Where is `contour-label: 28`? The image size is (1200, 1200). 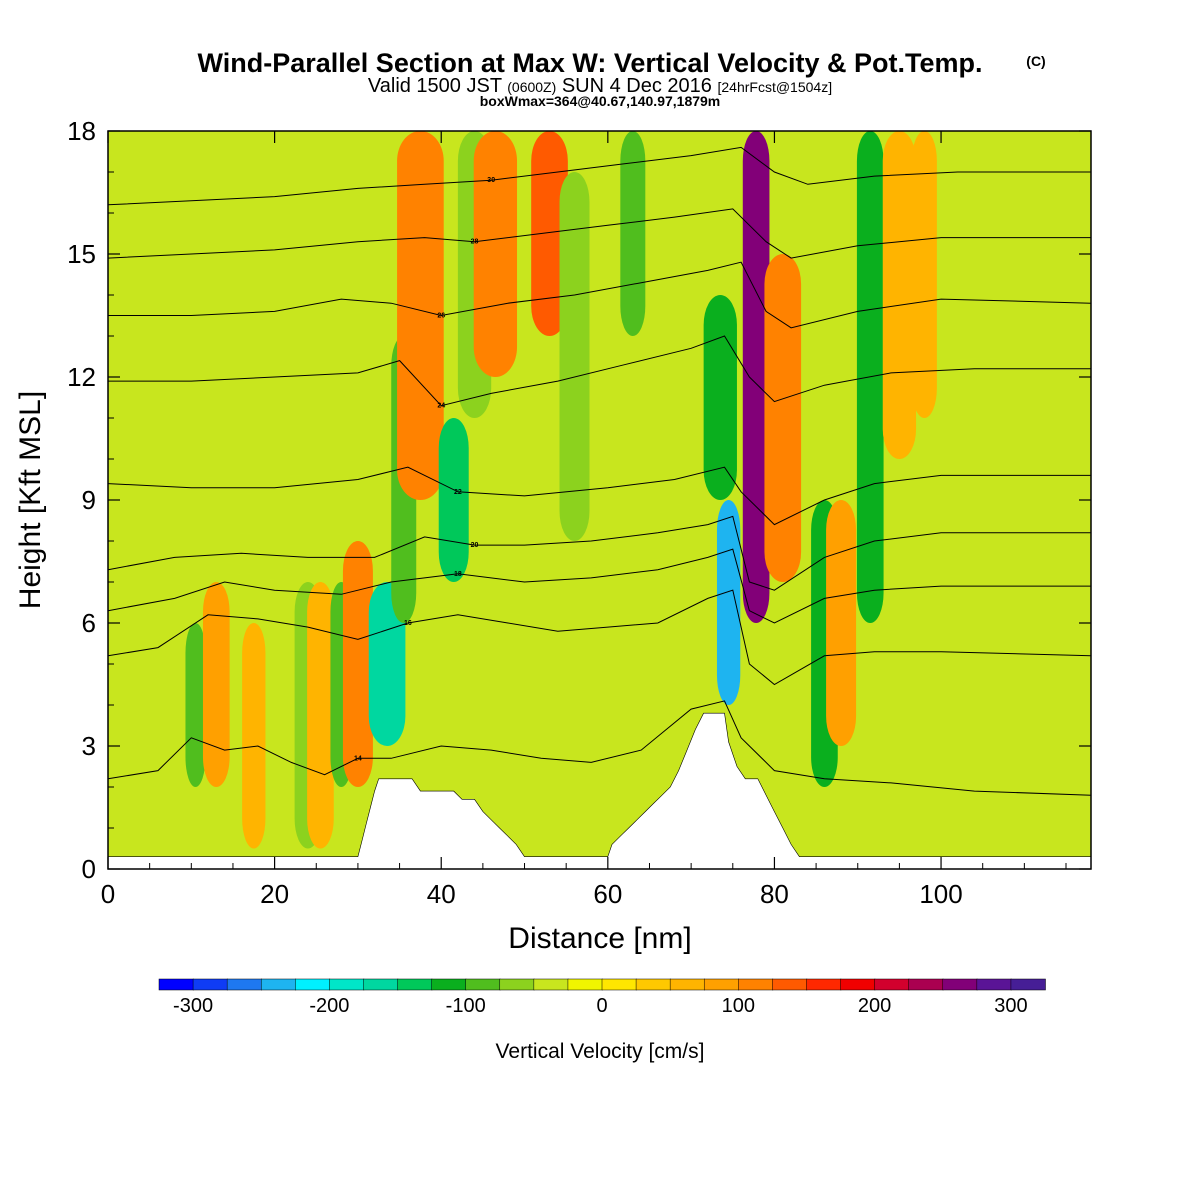
contour-label: 28 is located at coordinates (475, 242).